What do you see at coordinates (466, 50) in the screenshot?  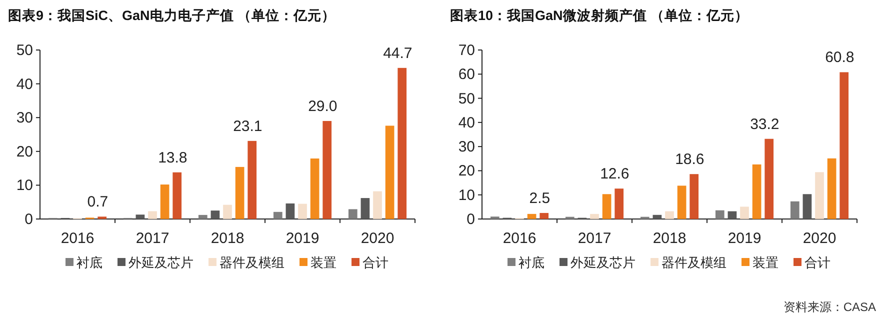 I see `y-tick-label: 70` at bounding box center [466, 50].